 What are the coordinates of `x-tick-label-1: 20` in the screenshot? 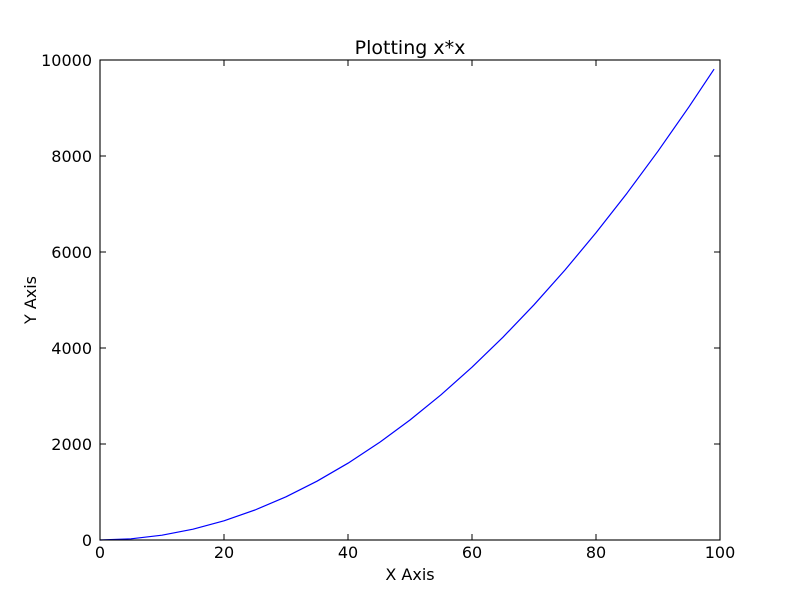 It's located at (224, 552).